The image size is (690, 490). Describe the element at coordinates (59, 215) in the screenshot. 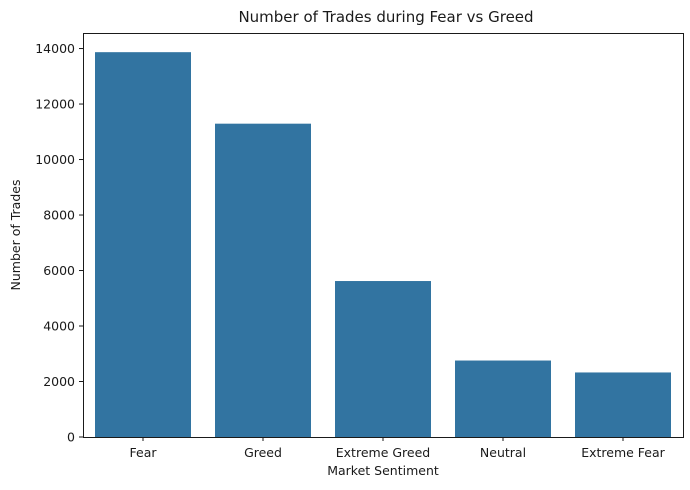

I see `y-tick-label: 8000` at that location.